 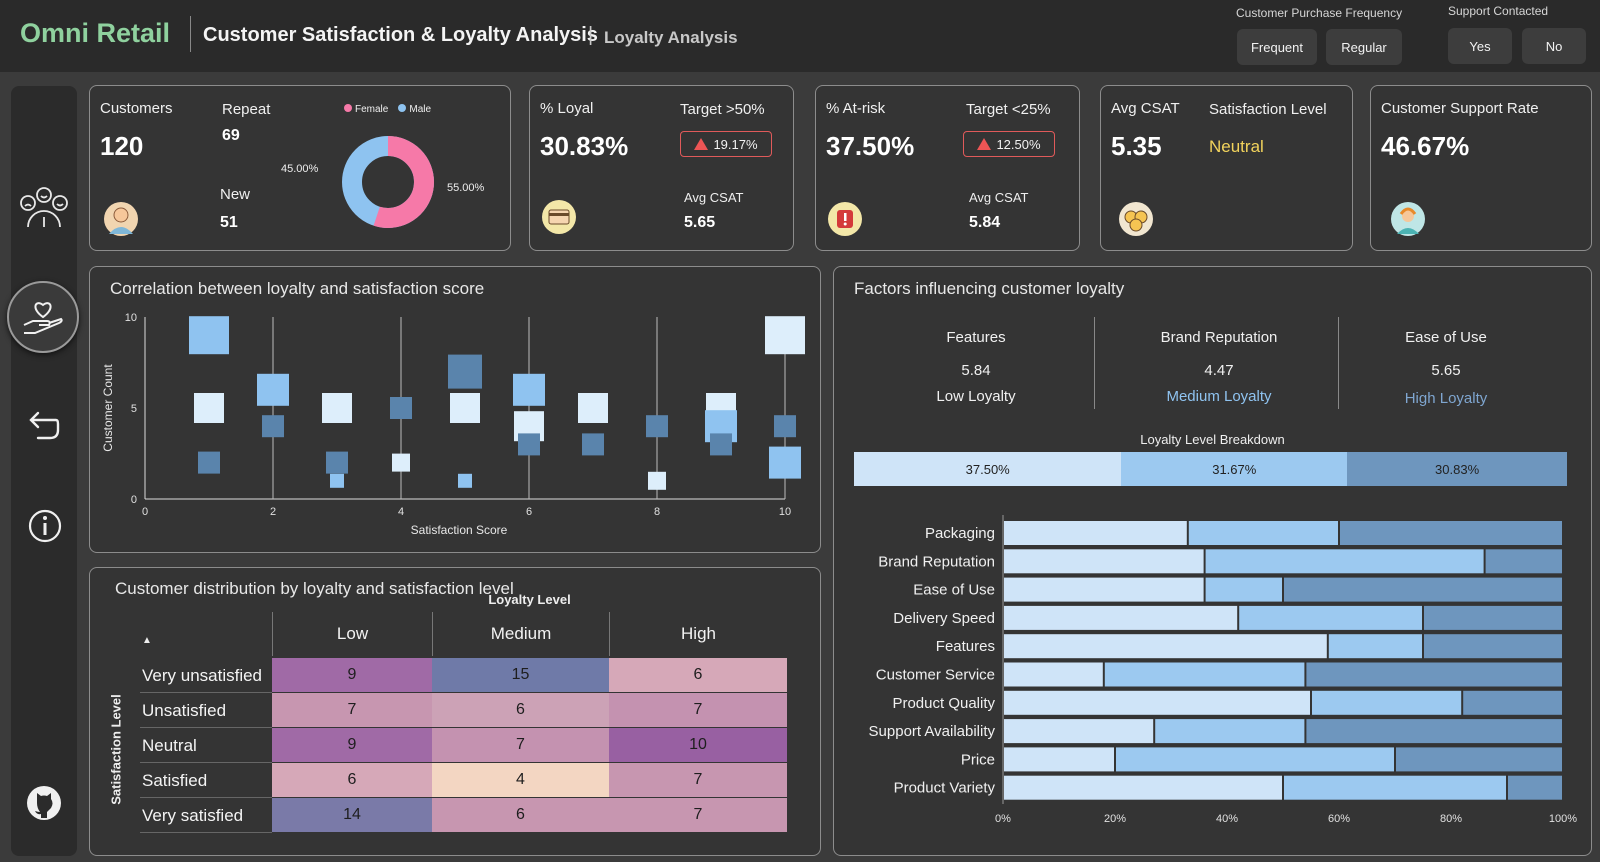 I want to click on csat-value: 5.35, so click(x=1136, y=146).